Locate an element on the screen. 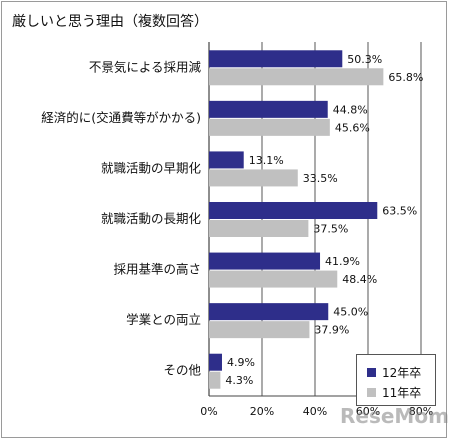 The width and height of the screenshot is (450, 441). category-label: 就職活動の長期化 is located at coordinates (151, 218).